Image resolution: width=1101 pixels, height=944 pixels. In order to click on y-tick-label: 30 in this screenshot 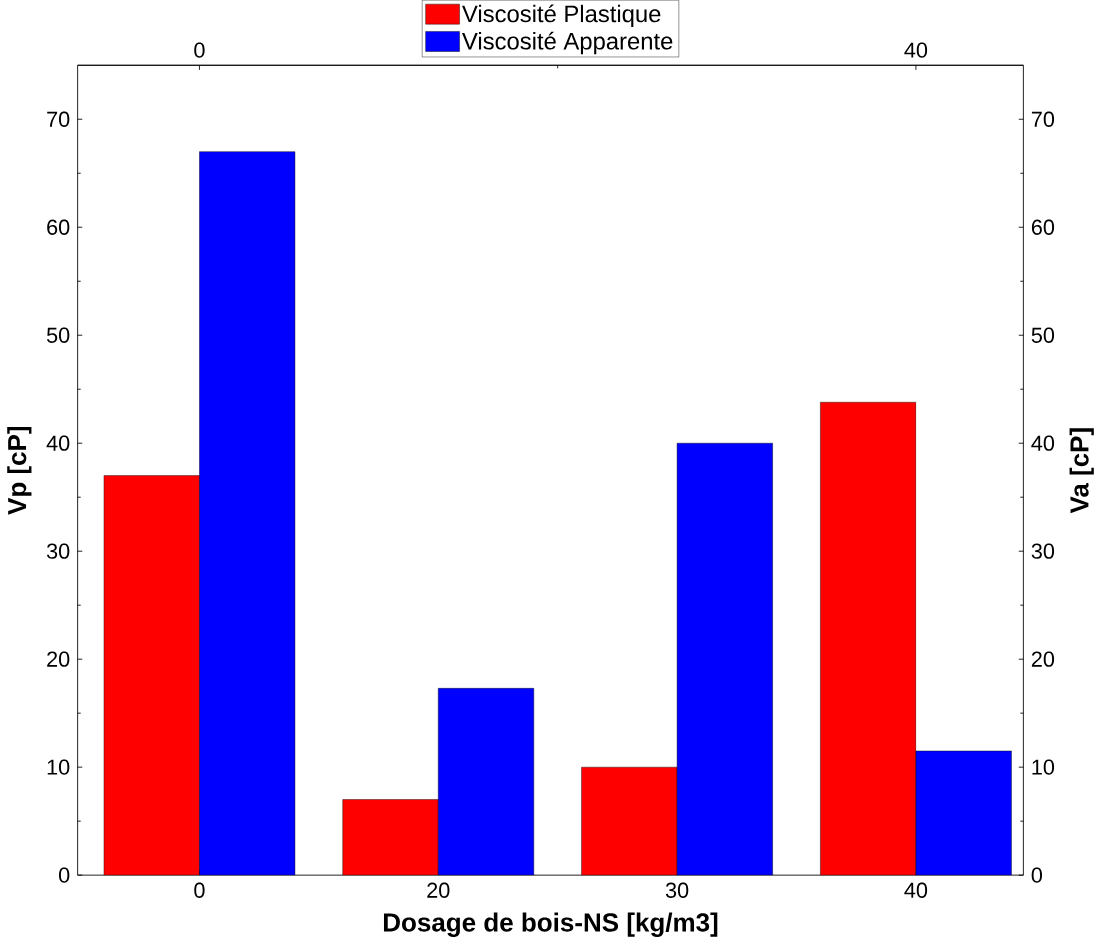, I will do `click(58, 551)`.